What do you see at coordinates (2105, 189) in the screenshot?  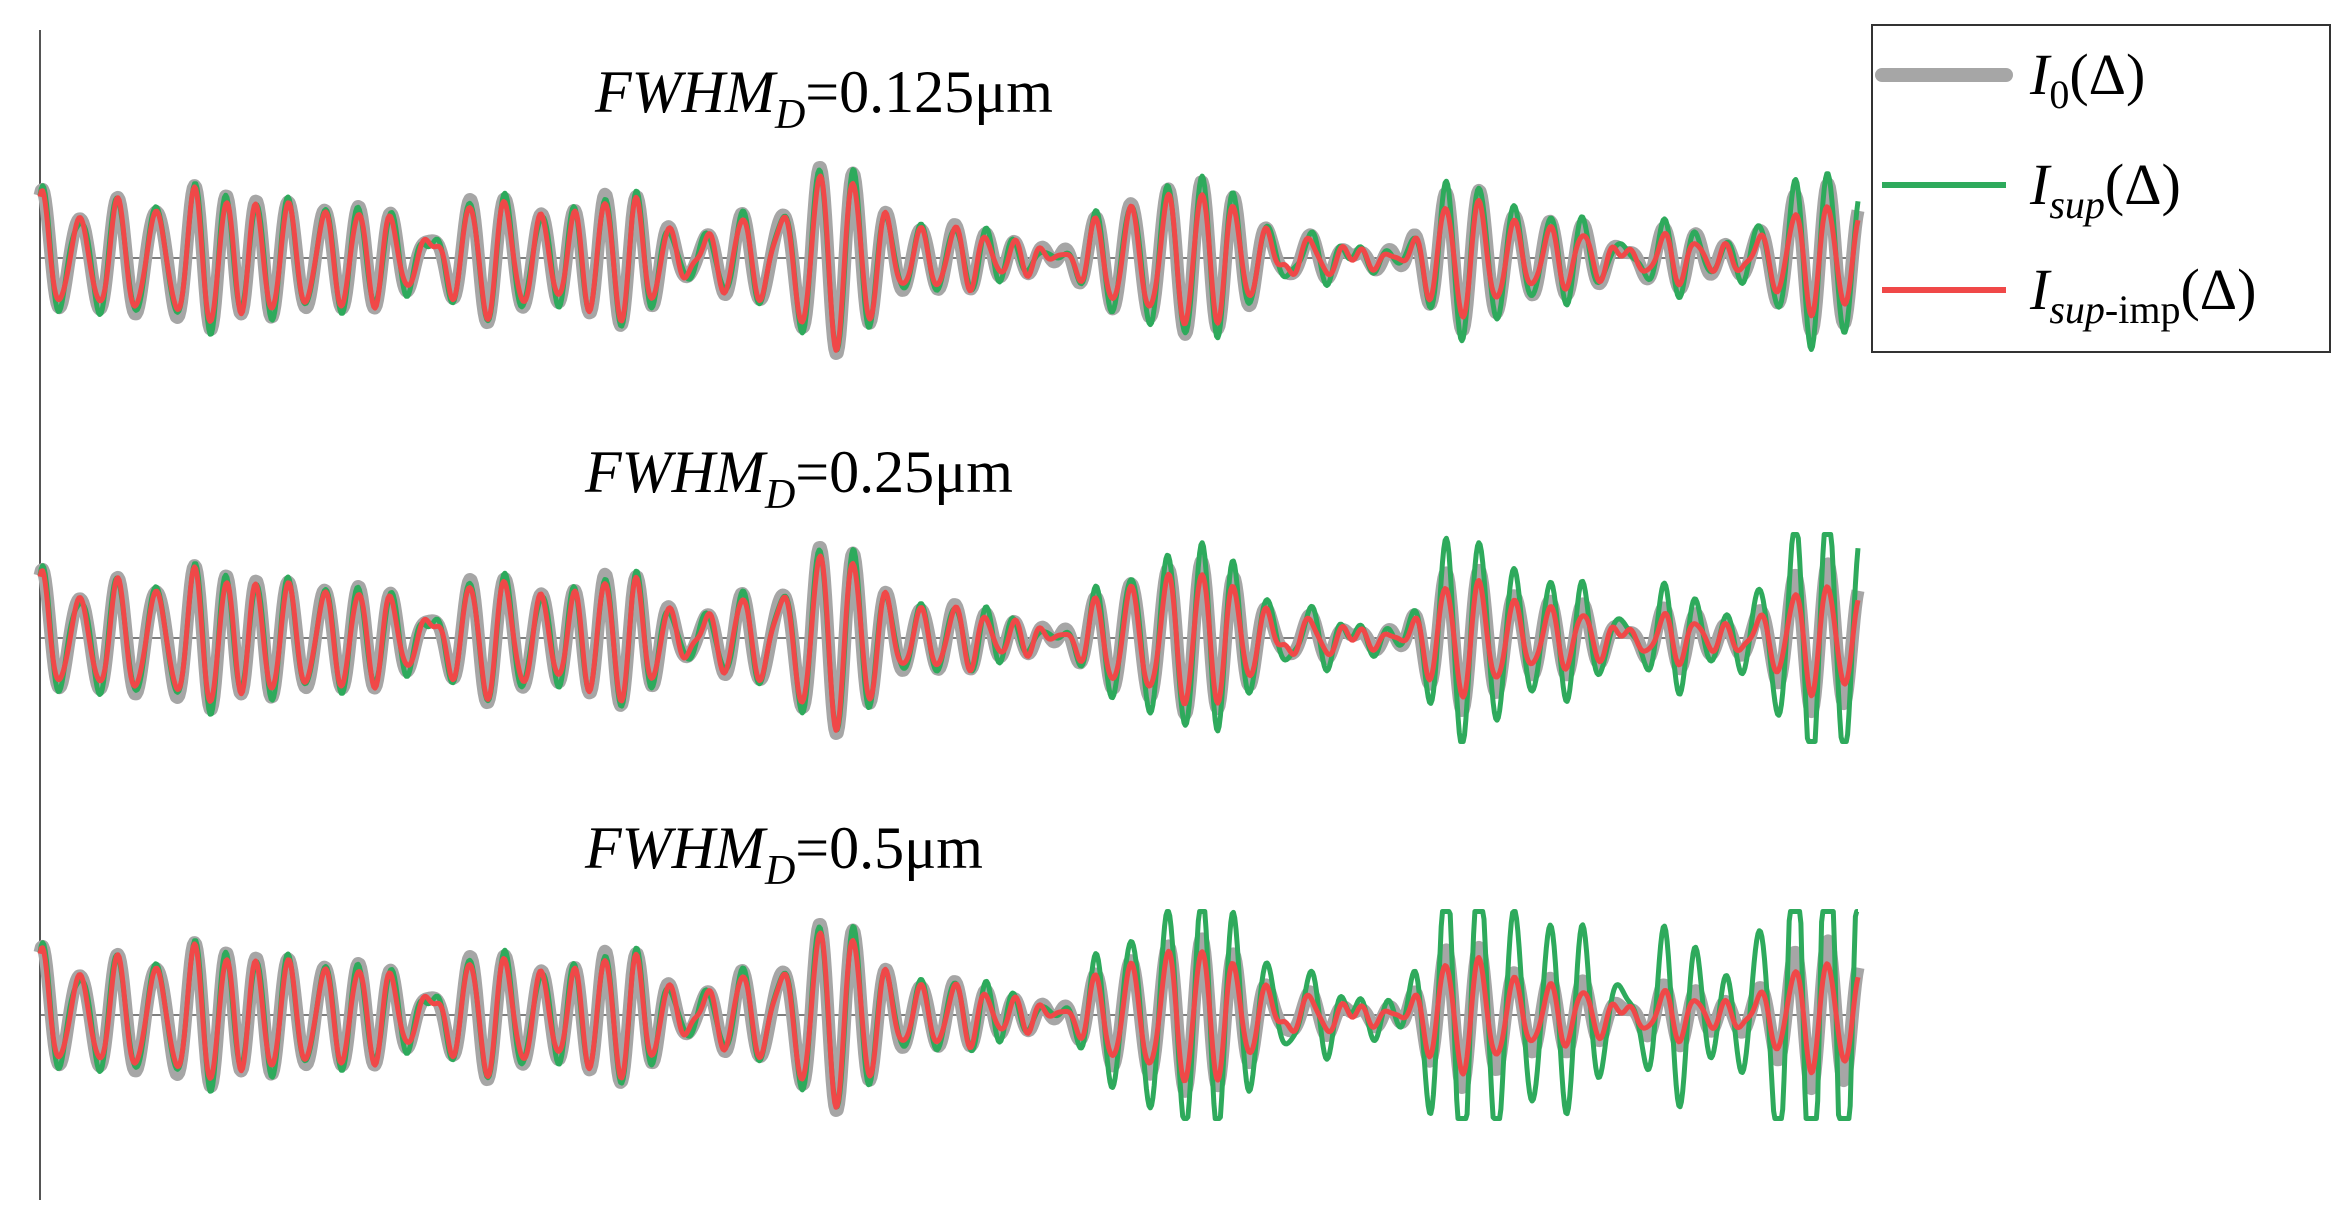 I see `legend-label-isup: Isup(Δ)` at bounding box center [2105, 189].